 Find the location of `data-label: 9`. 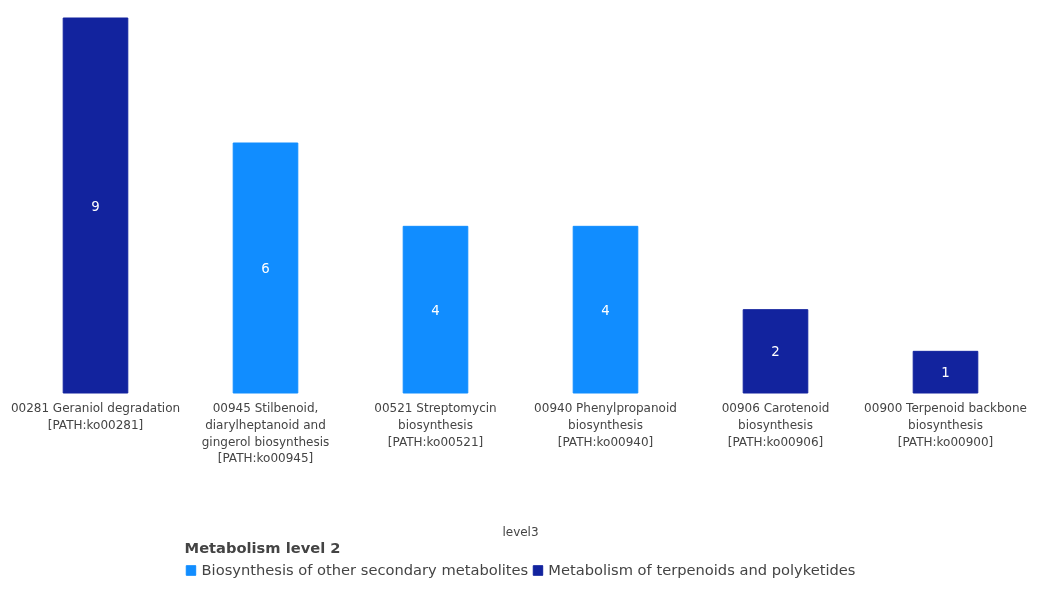

data-label: 9 is located at coordinates (95, 206).